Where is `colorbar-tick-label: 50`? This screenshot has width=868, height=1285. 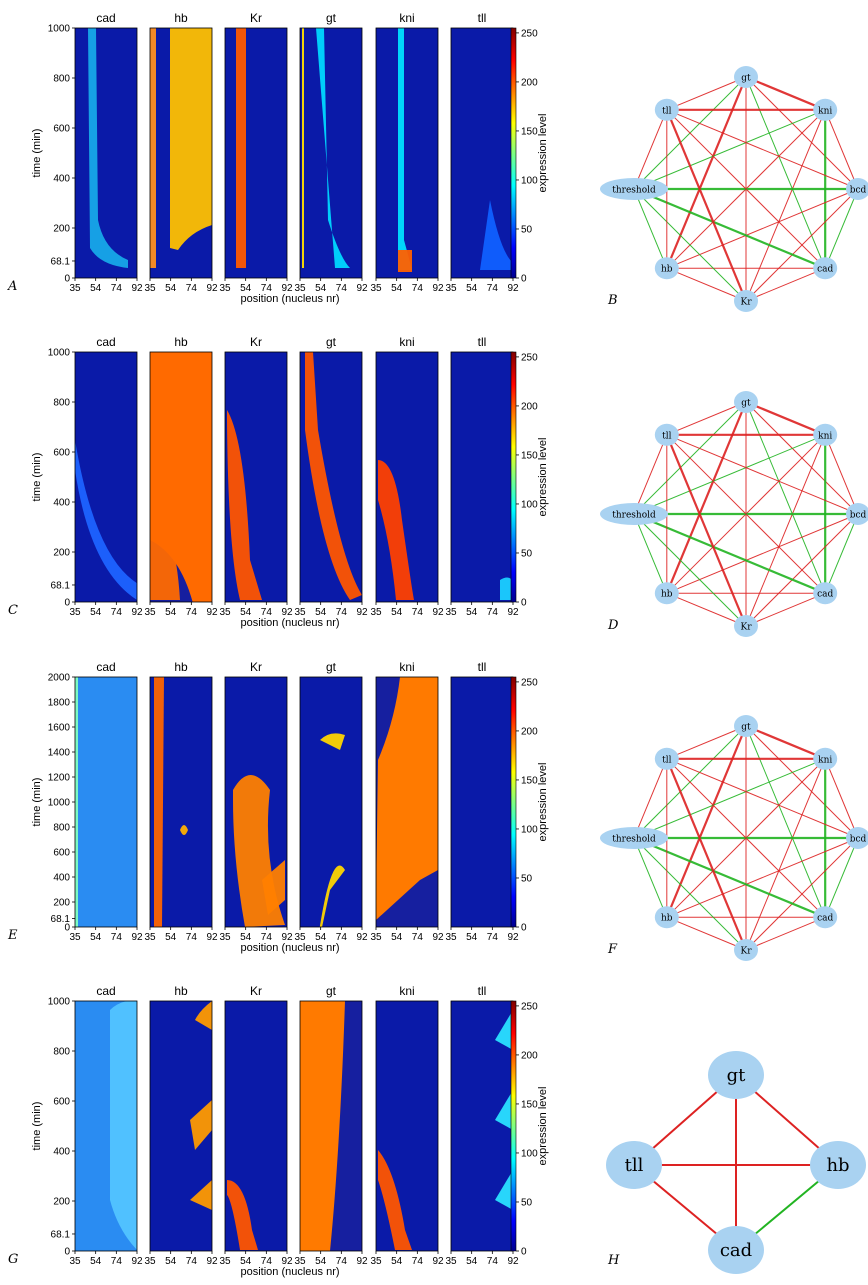 colorbar-tick-label: 50 is located at coordinates (527, 553).